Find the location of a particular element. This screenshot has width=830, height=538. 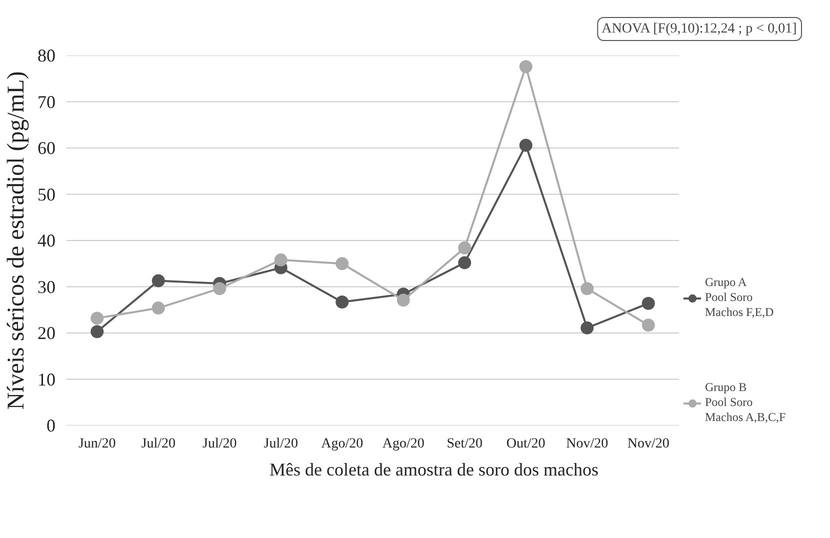

x-tick-label: Jun/20 is located at coordinates (97, 444).